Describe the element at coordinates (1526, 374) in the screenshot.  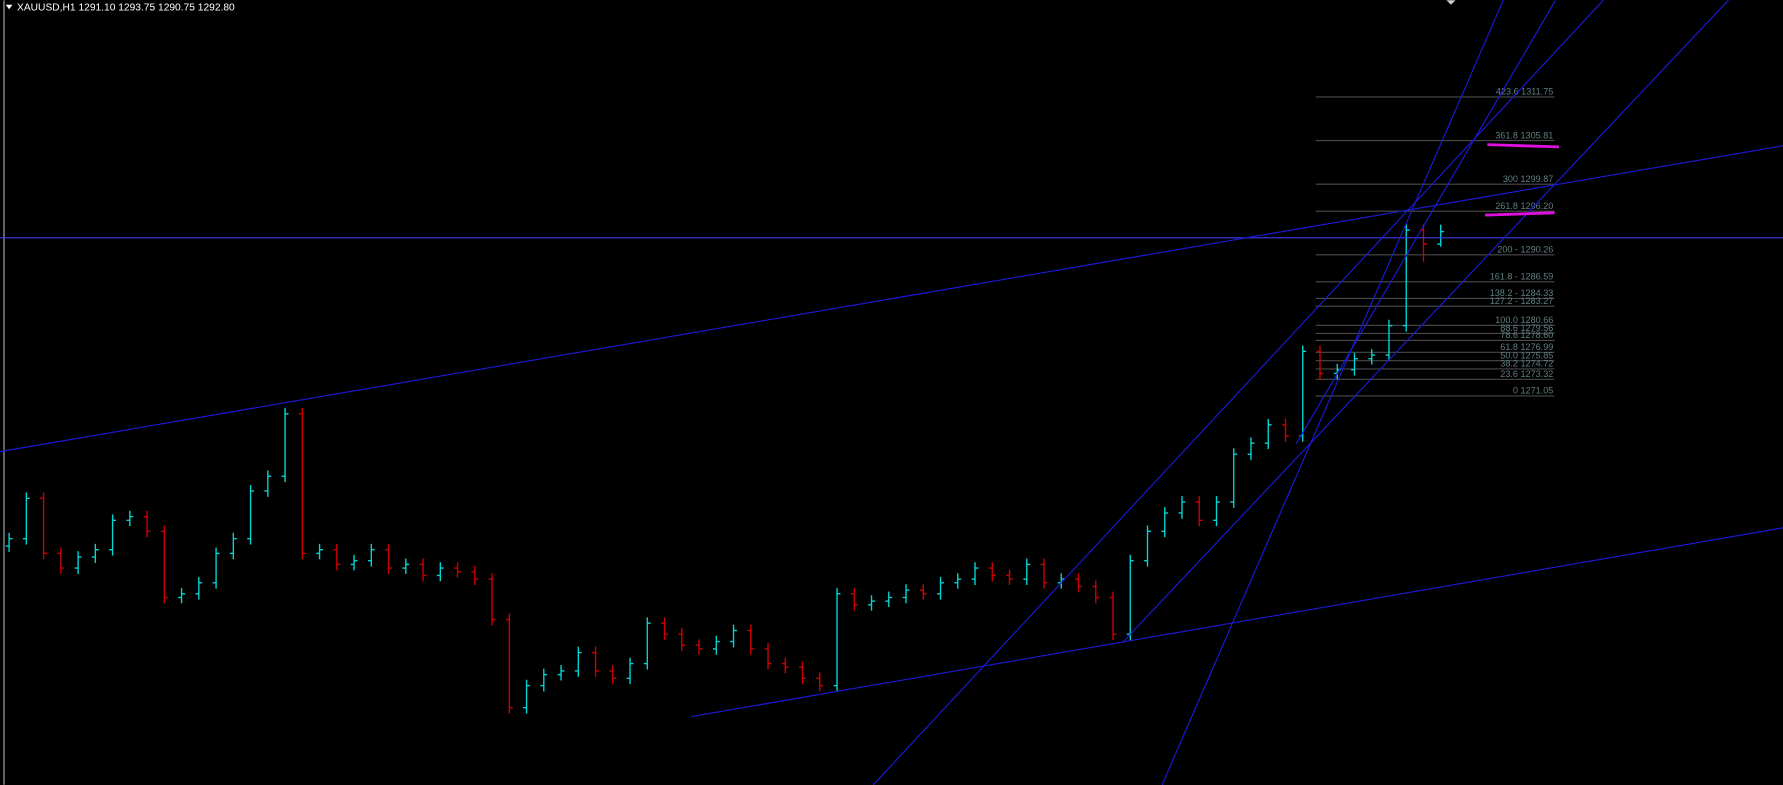
I see `fibo-label: 23.6 1273.32` at that location.